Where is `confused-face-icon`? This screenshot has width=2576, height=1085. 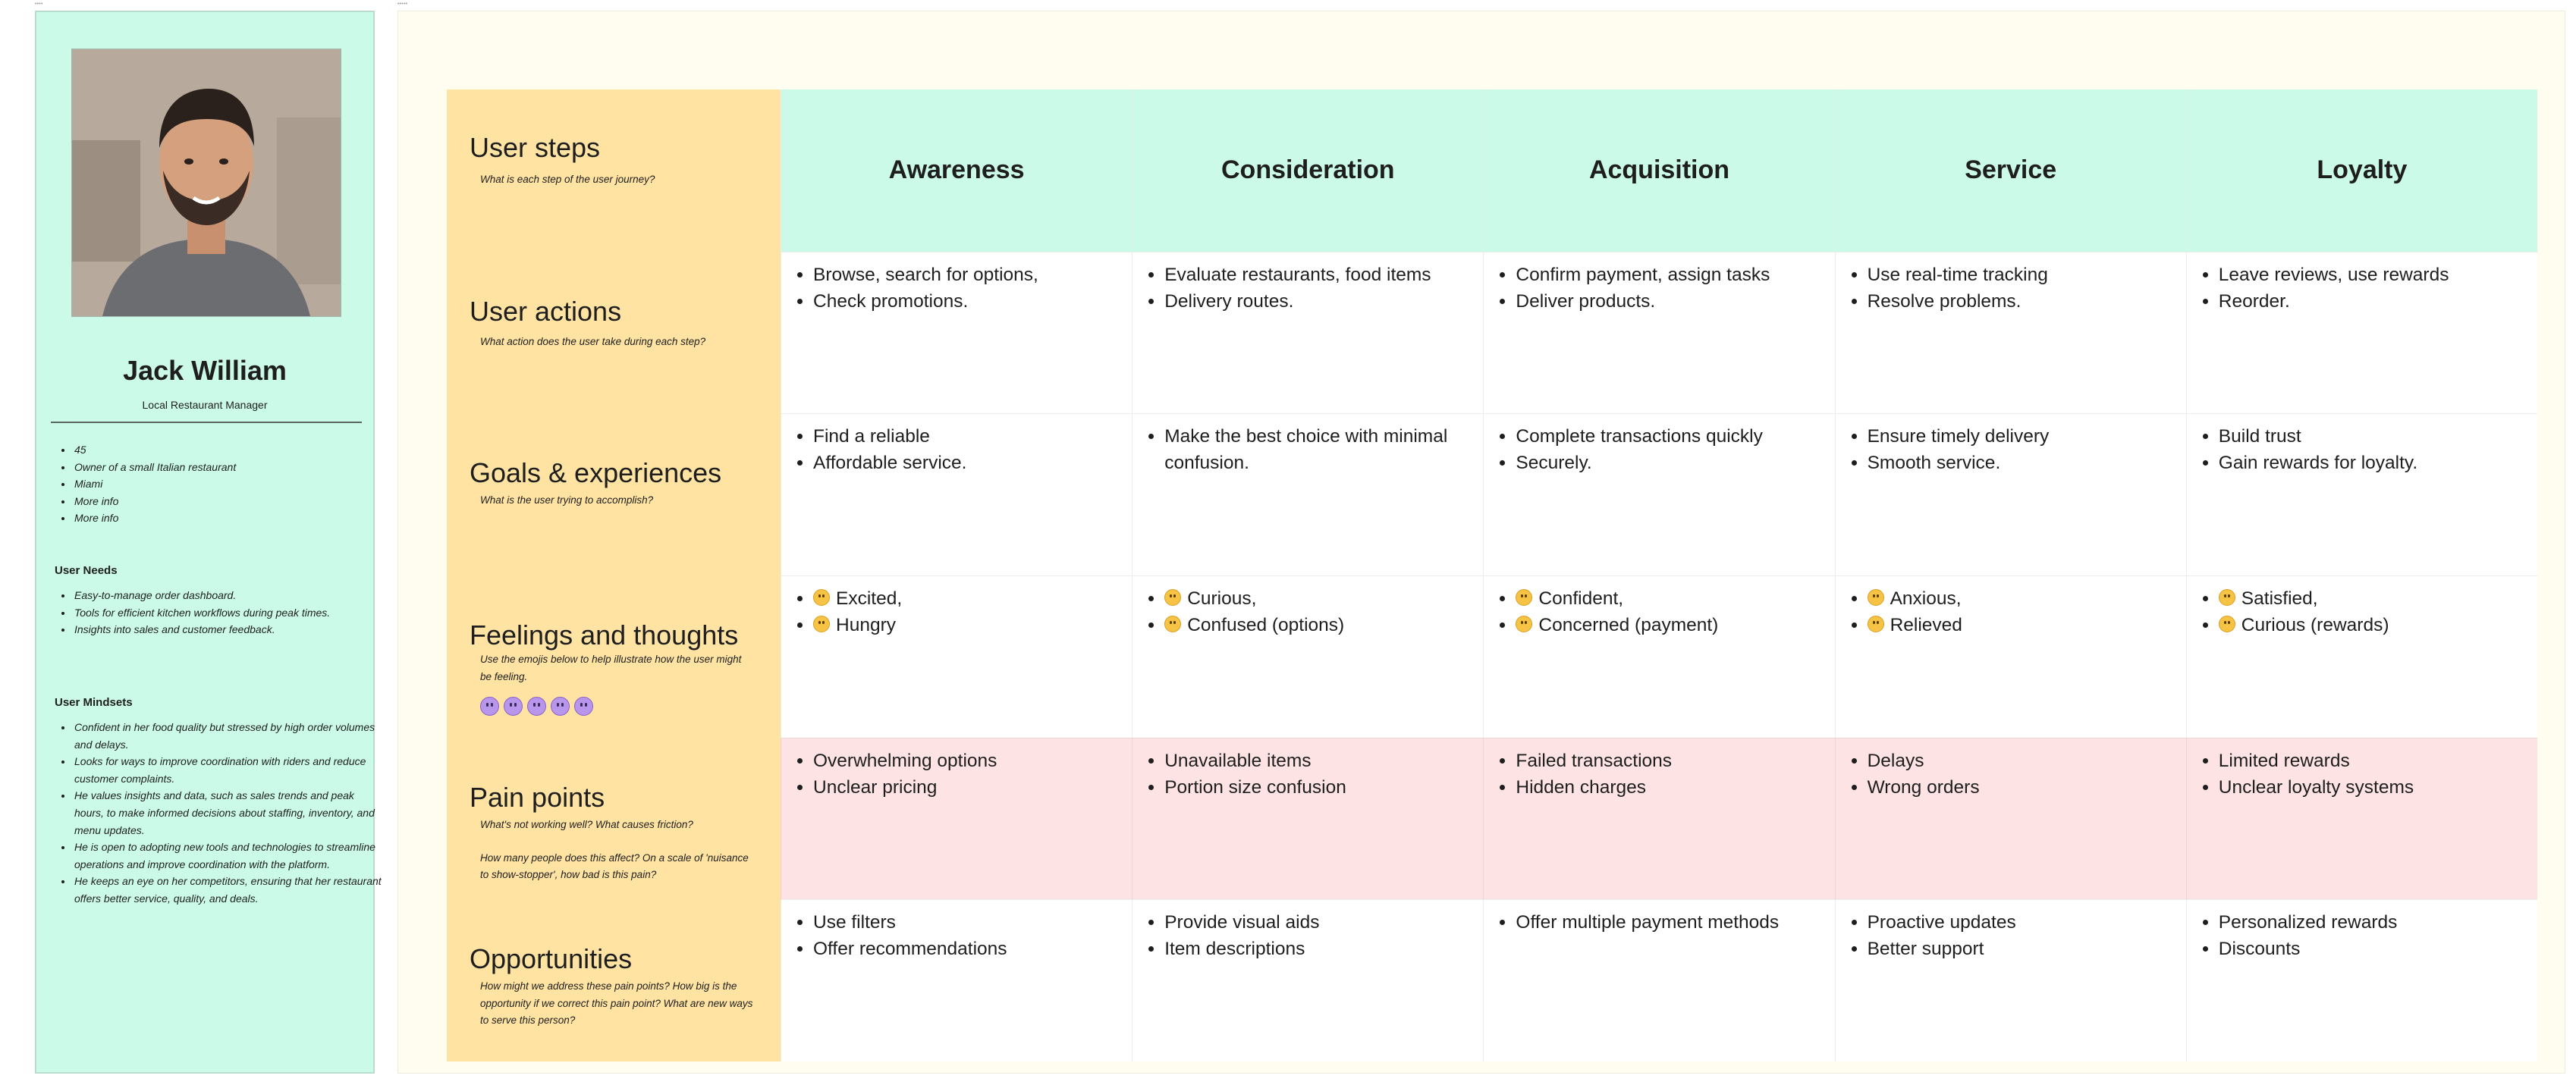 confused-face-icon is located at coordinates (1173, 624).